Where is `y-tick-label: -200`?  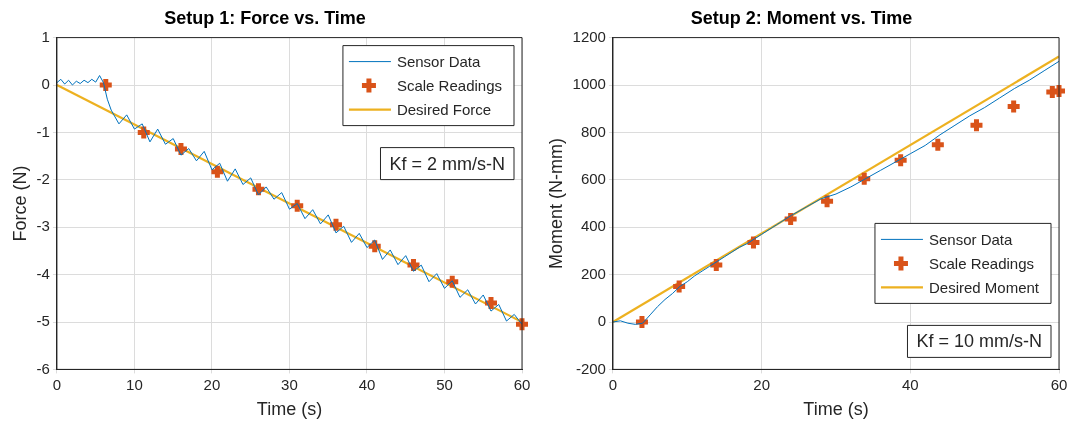 y-tick-label: -200 is located at coordinates (590, 368).